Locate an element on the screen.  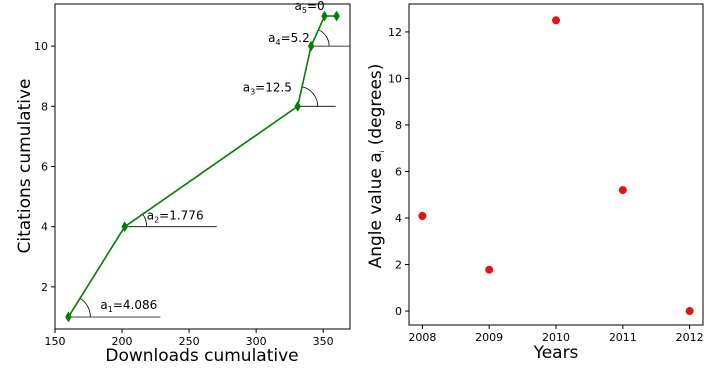
angle-label-sub: 5 is located at coordinates (304, 10).